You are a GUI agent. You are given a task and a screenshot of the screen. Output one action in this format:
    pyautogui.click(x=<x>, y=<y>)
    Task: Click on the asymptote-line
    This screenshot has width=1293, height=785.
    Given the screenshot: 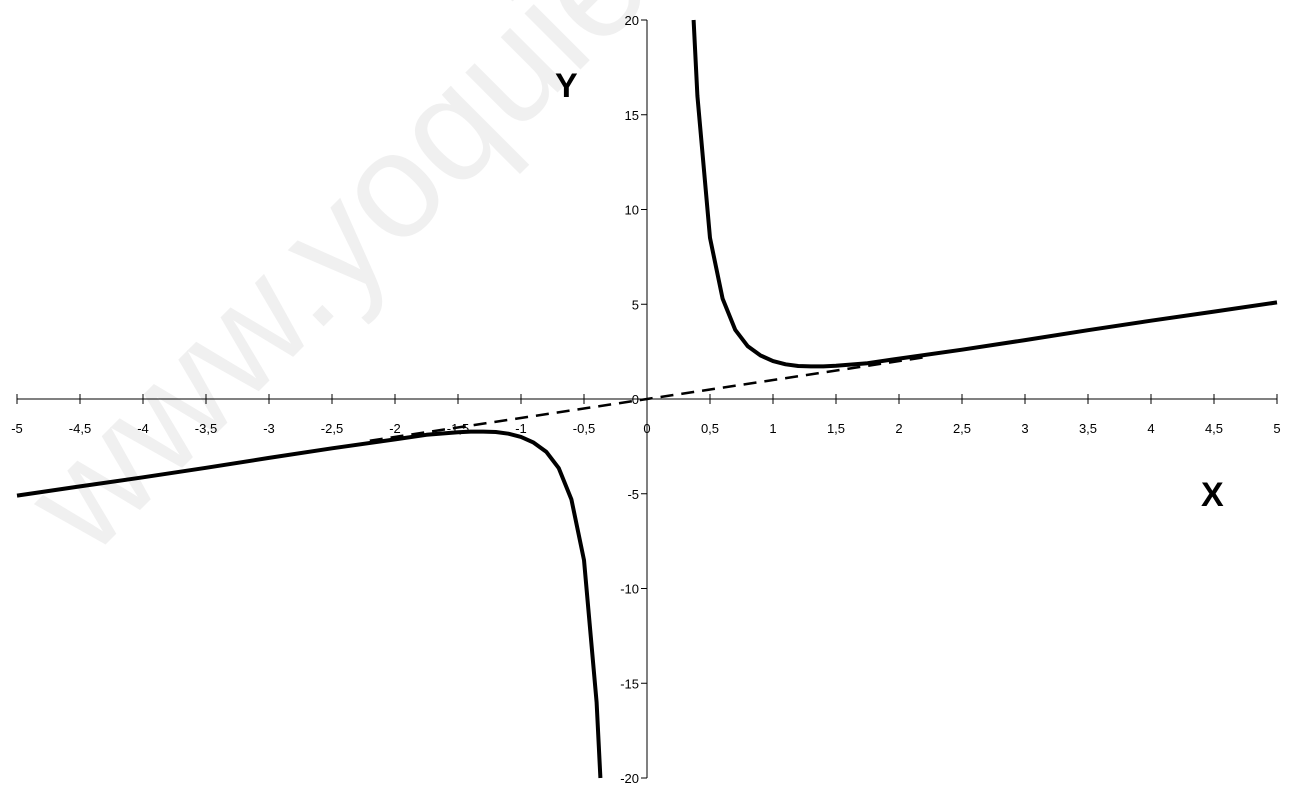 What is the action you would take?
    pyautogui.click(x=647, y=399)
    